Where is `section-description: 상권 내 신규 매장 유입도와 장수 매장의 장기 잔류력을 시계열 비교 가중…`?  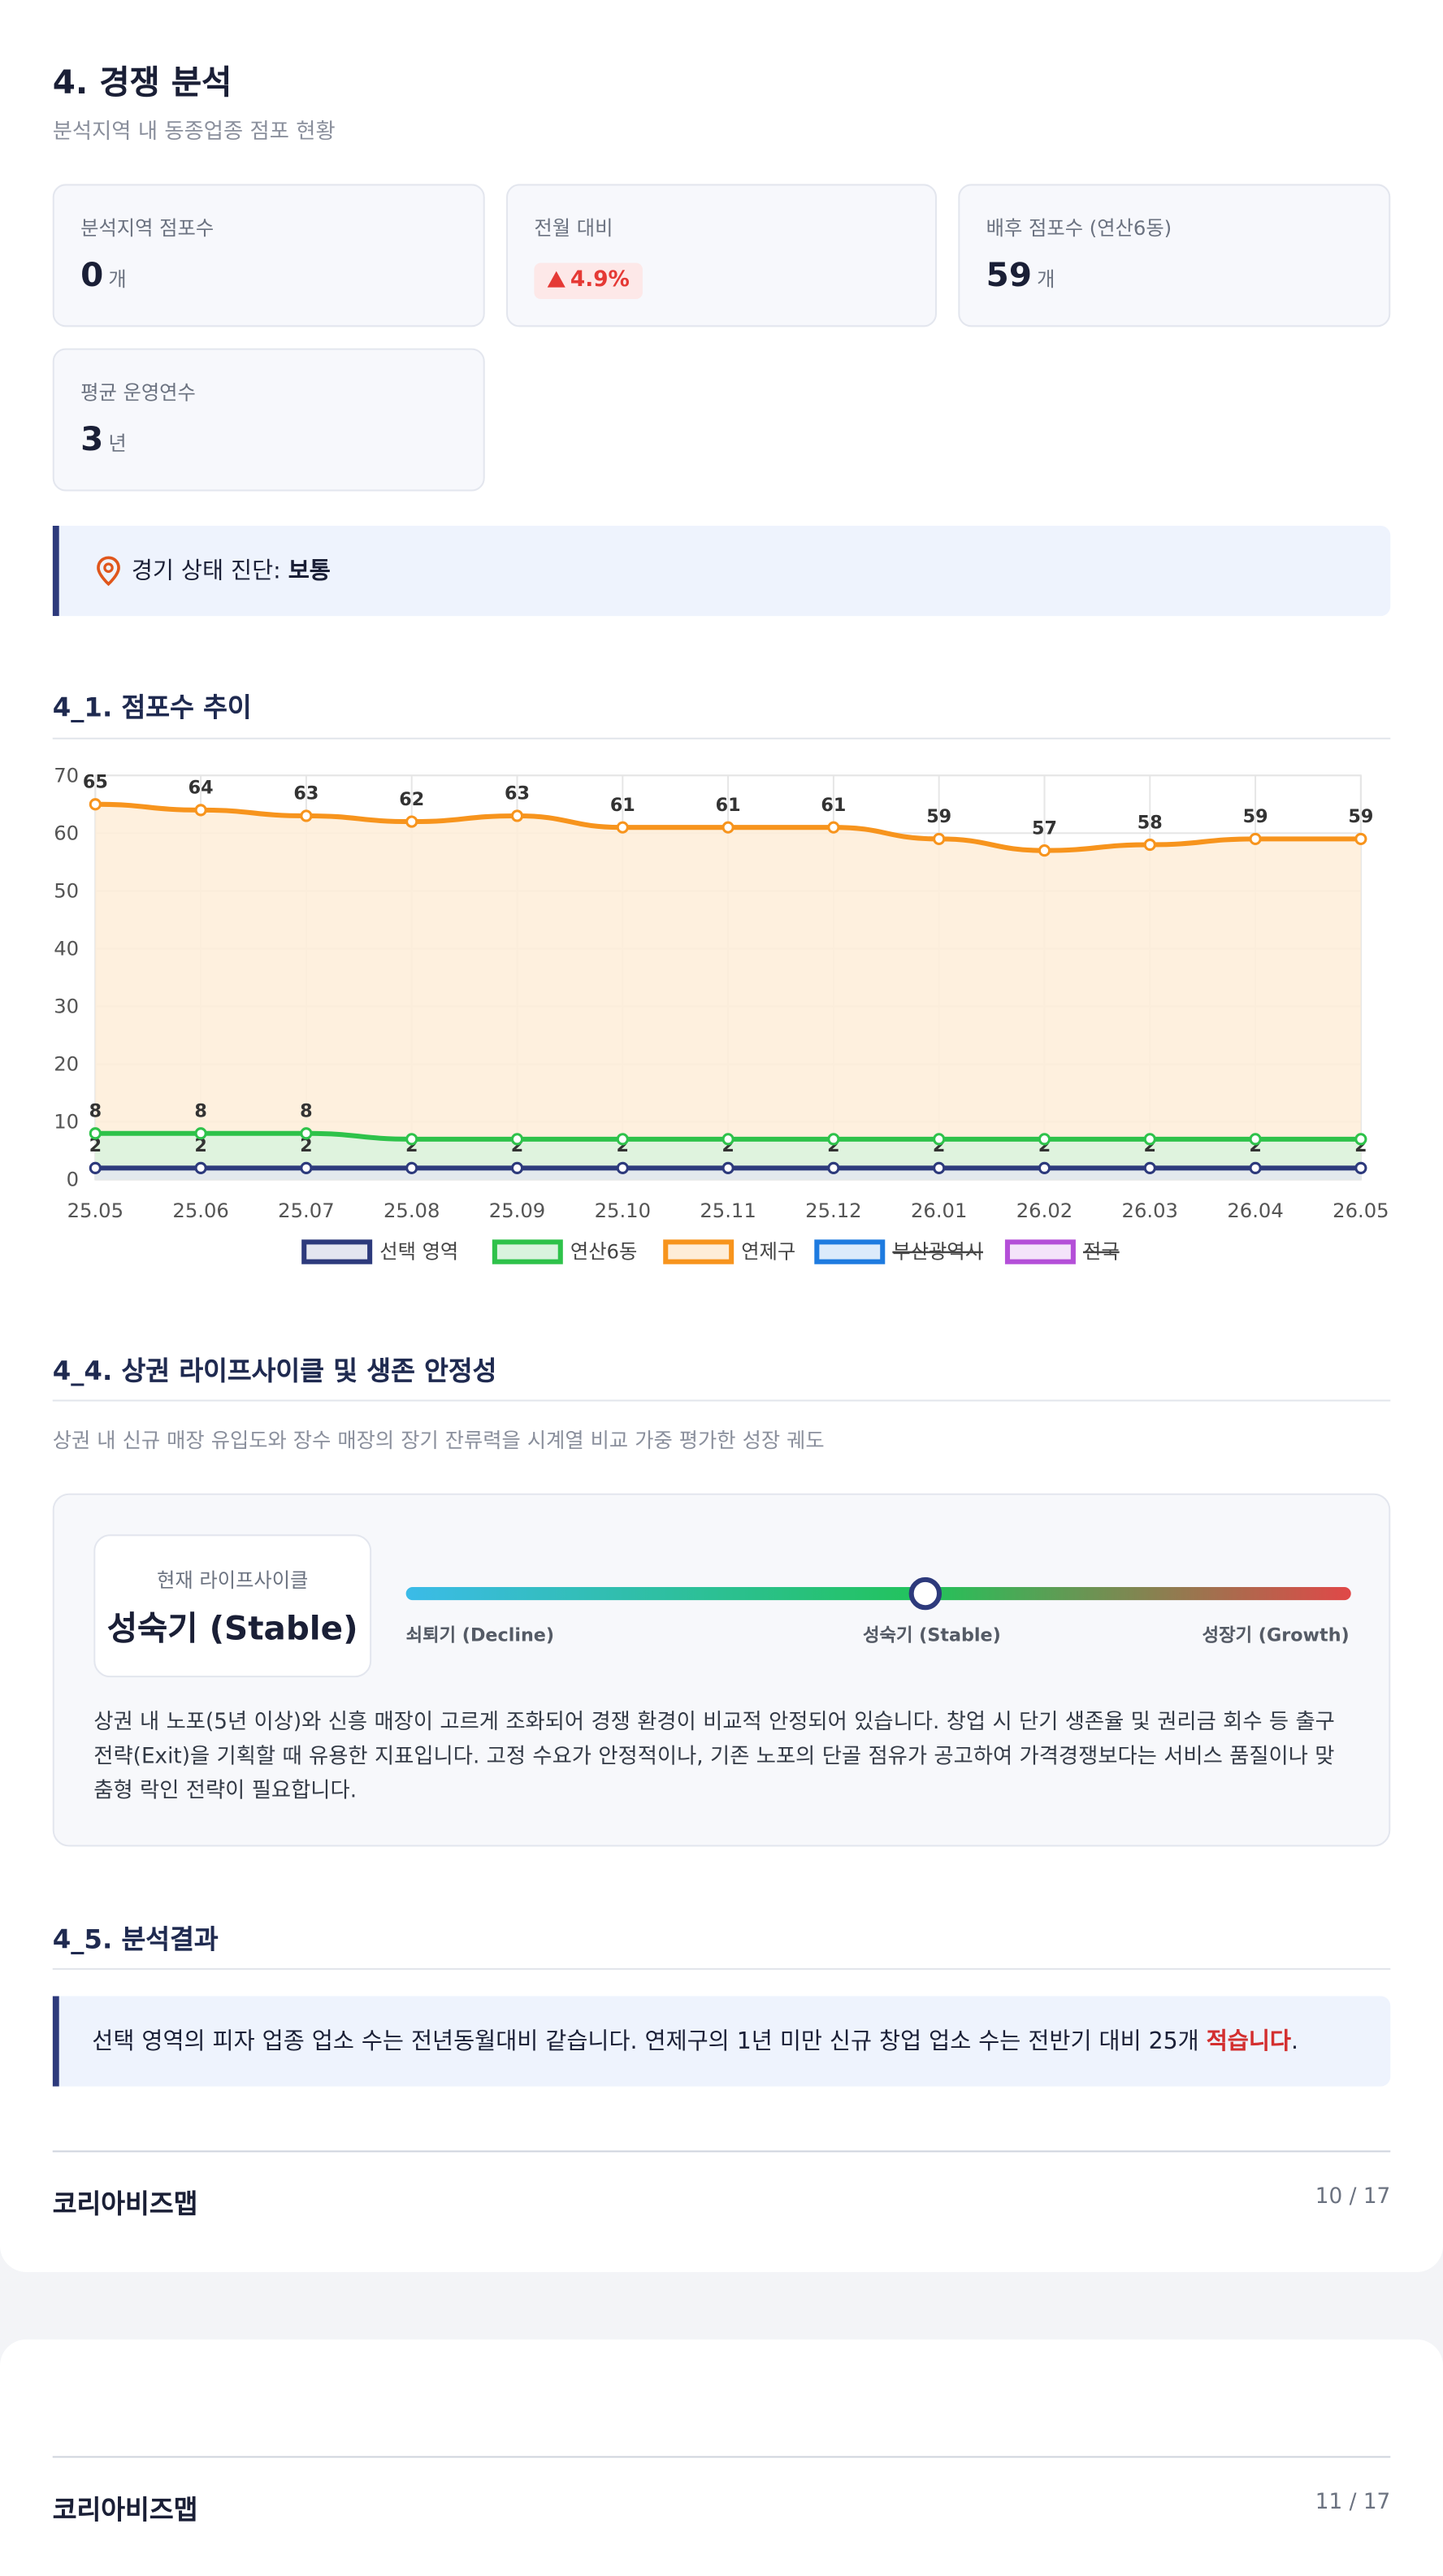
section-description: 상권 내 신규 매장 유입도와 장수 매장의 장기 잔류력을 시계열 비교 가중… is located at coordinates (439, 1440).